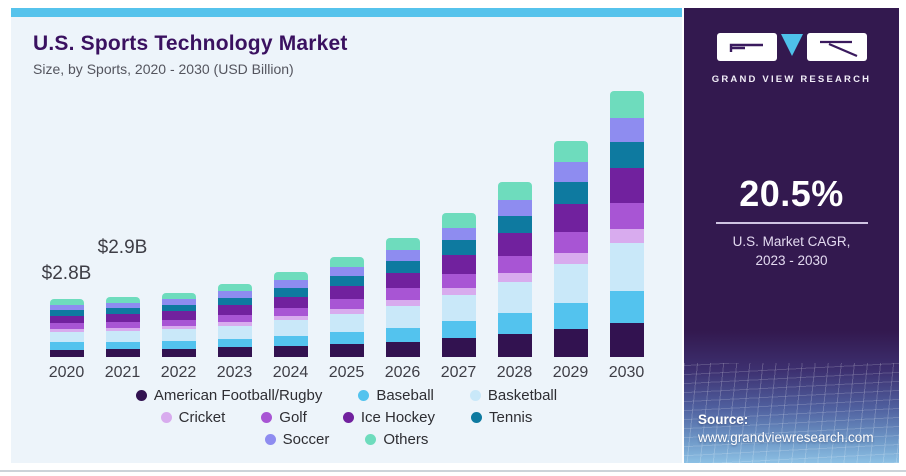 Image resolution: width=906 pixels, height=476 pixels. Describe the element at coordinates (570, 342) in the screenshot. I see `segment-american-football-rugby-2029` at that location.